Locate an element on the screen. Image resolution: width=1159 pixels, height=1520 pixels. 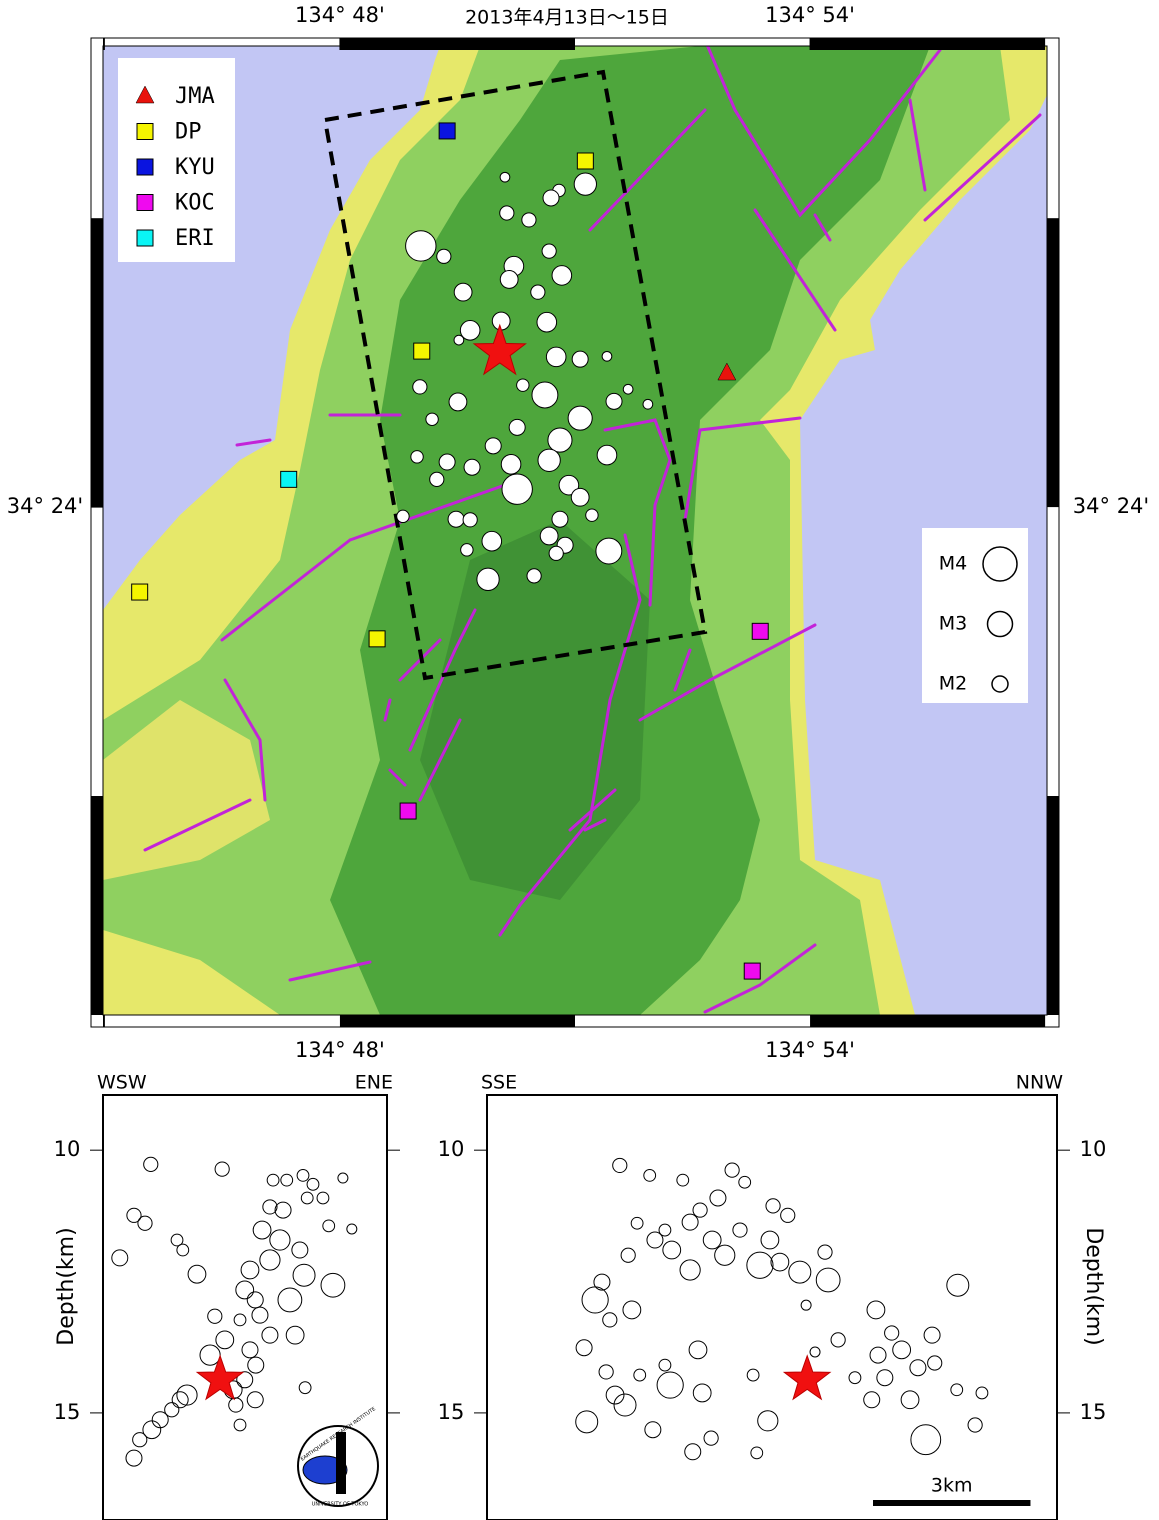
x-tick-label: 134° 54' is located at coordinates (810, 1050).